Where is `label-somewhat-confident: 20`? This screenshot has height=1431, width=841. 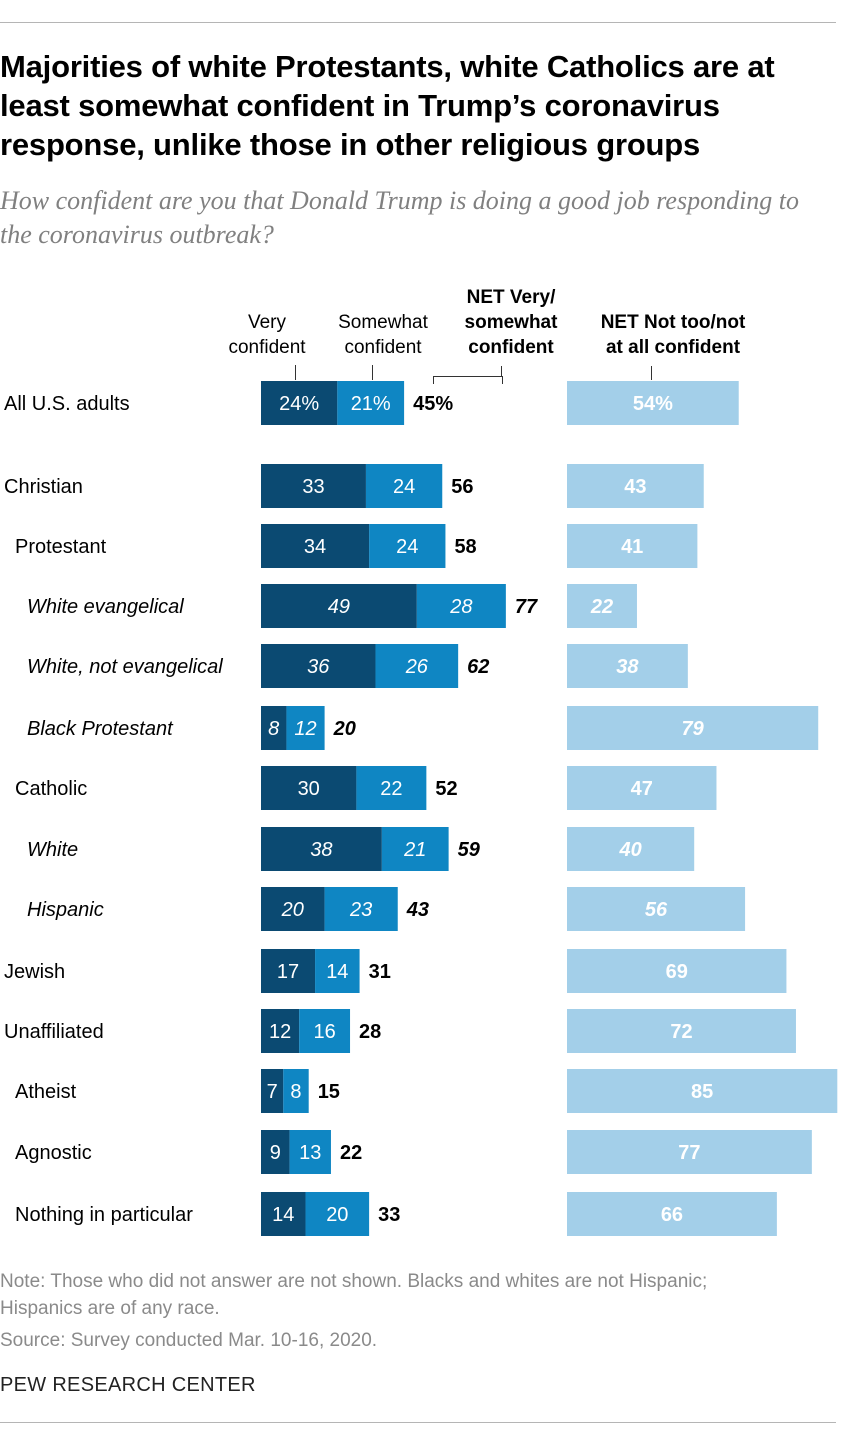
label-somewhat-confident: 20 is located at coordinates (337, 1215).